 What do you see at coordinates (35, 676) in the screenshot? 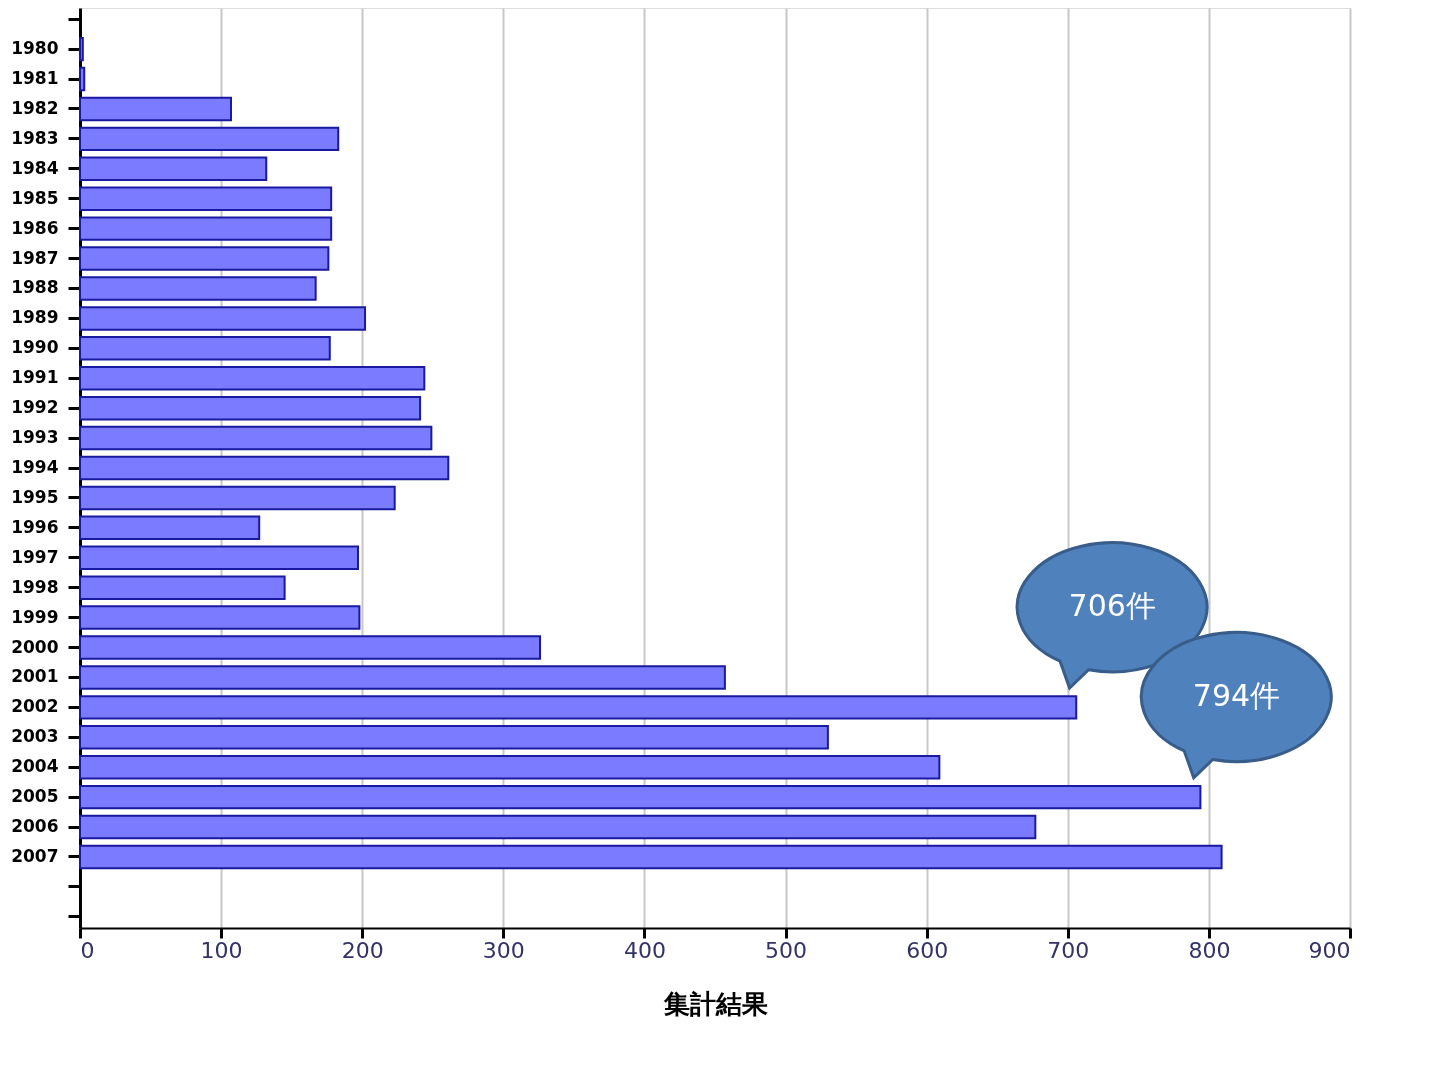
I see `y-tick-label: 2001` at bounding box center [35, 676].